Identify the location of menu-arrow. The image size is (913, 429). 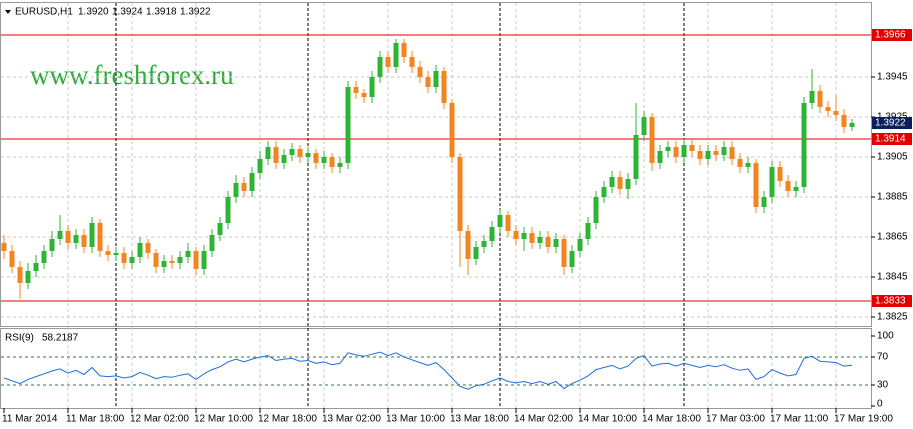
(8, 12).